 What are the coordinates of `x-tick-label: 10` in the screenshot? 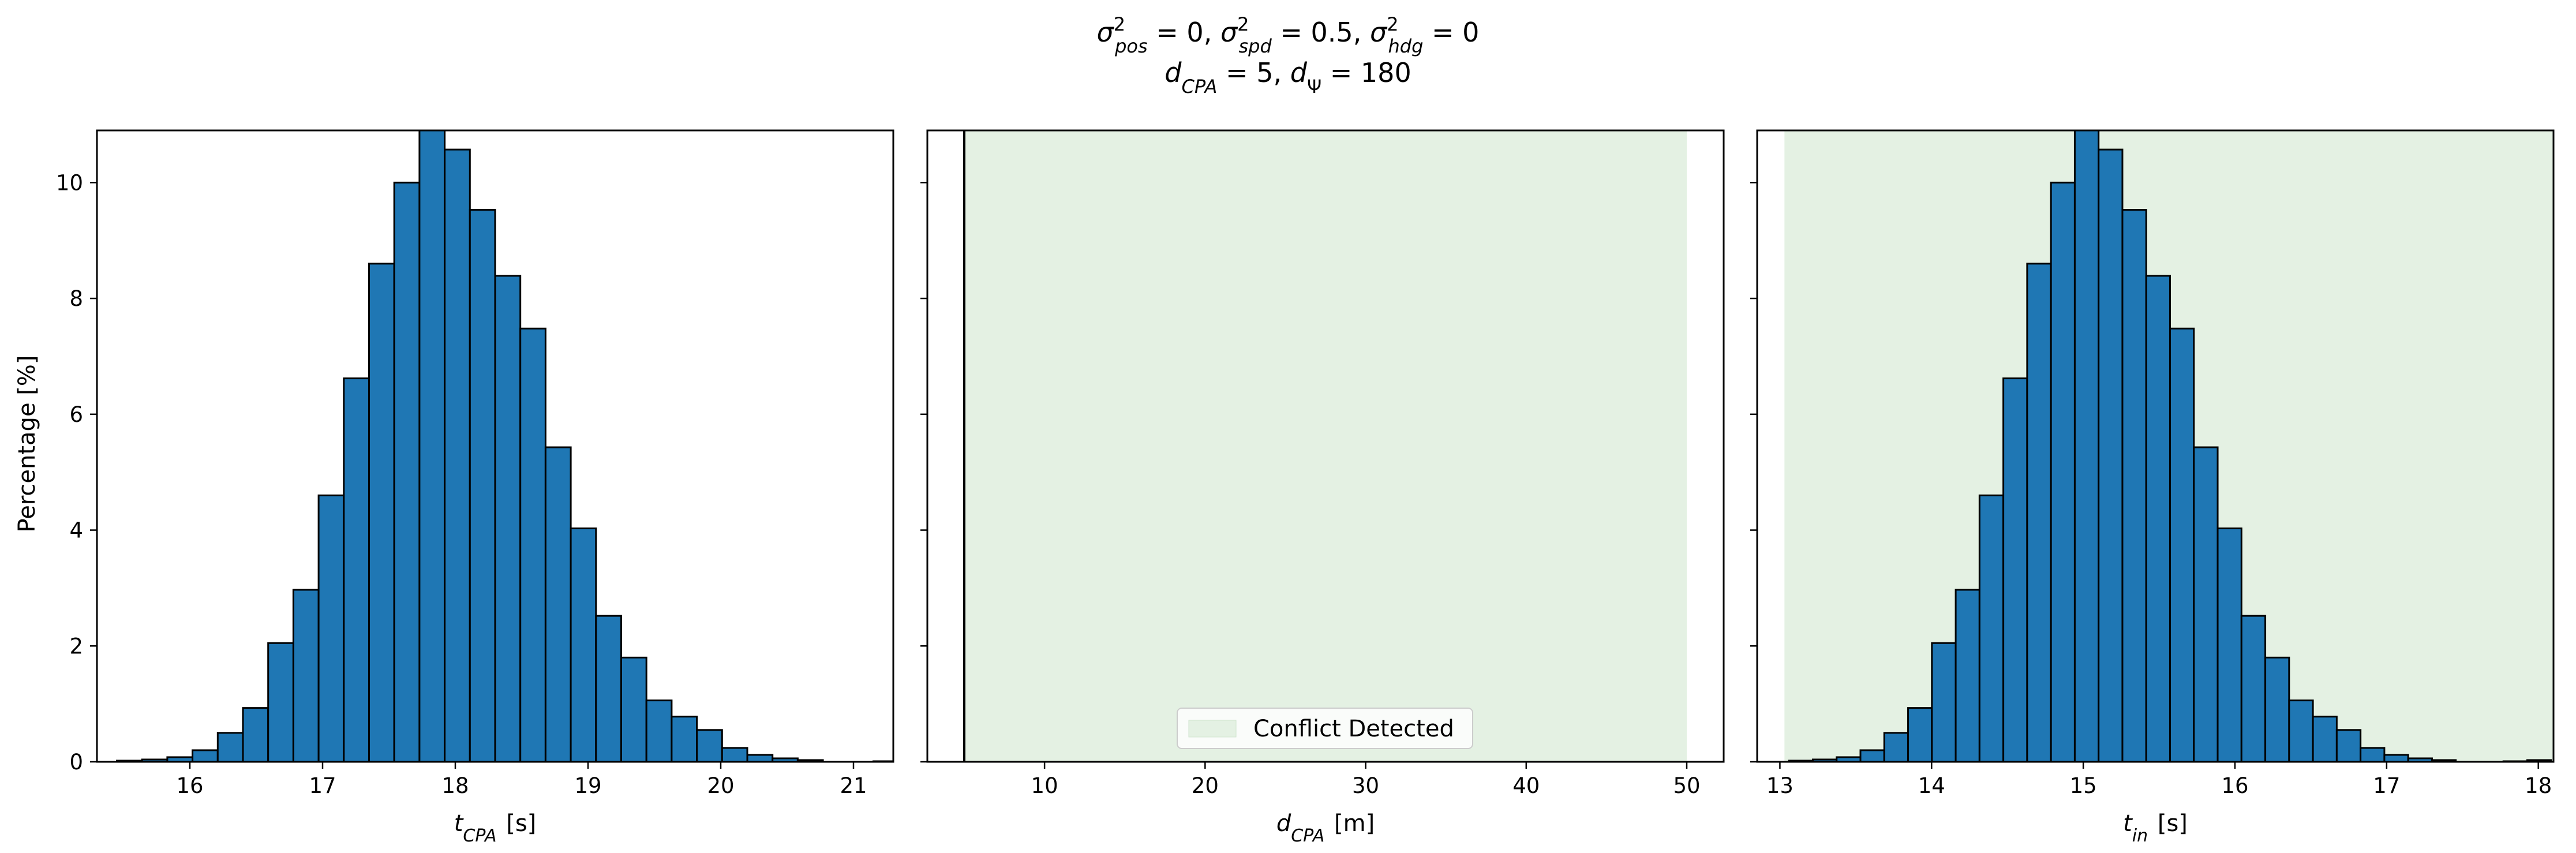 It's located at (1044, 785).